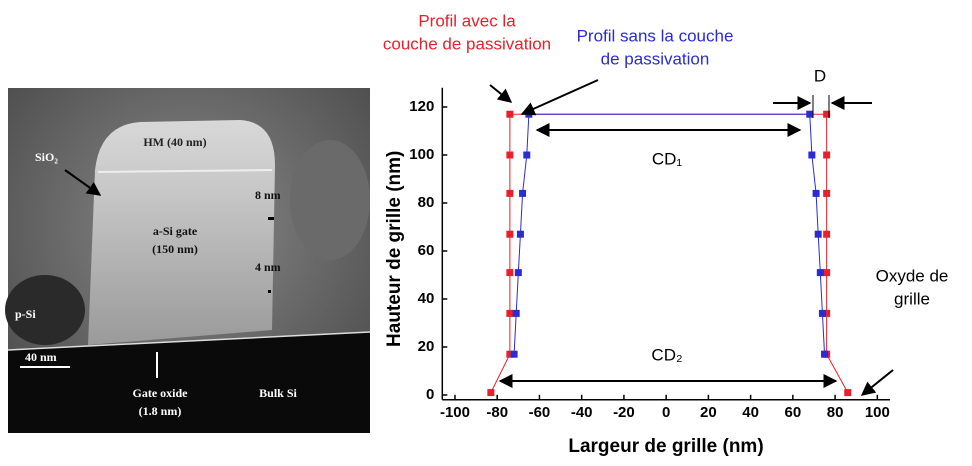 This screenshot has width=972, height=466. I want to click on gate, so click(181, 232).